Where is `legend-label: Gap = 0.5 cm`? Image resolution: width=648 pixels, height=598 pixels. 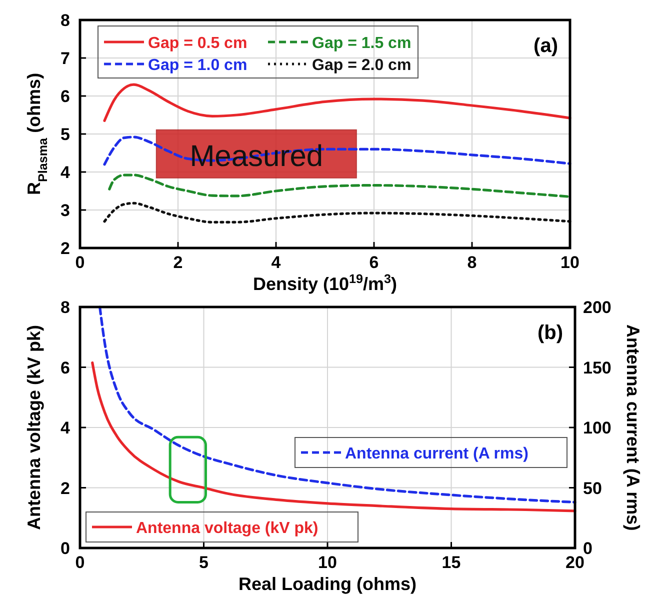
legend-label: Gap = 0.5 cm is located at coordinates (198, 43).